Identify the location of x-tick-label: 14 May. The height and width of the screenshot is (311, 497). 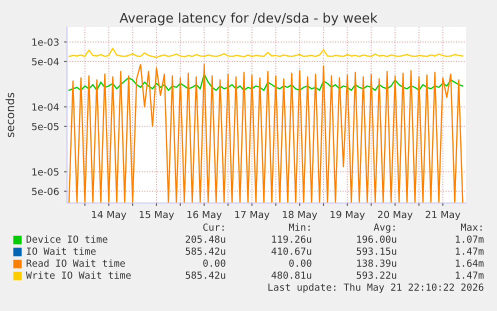
(109, 215).